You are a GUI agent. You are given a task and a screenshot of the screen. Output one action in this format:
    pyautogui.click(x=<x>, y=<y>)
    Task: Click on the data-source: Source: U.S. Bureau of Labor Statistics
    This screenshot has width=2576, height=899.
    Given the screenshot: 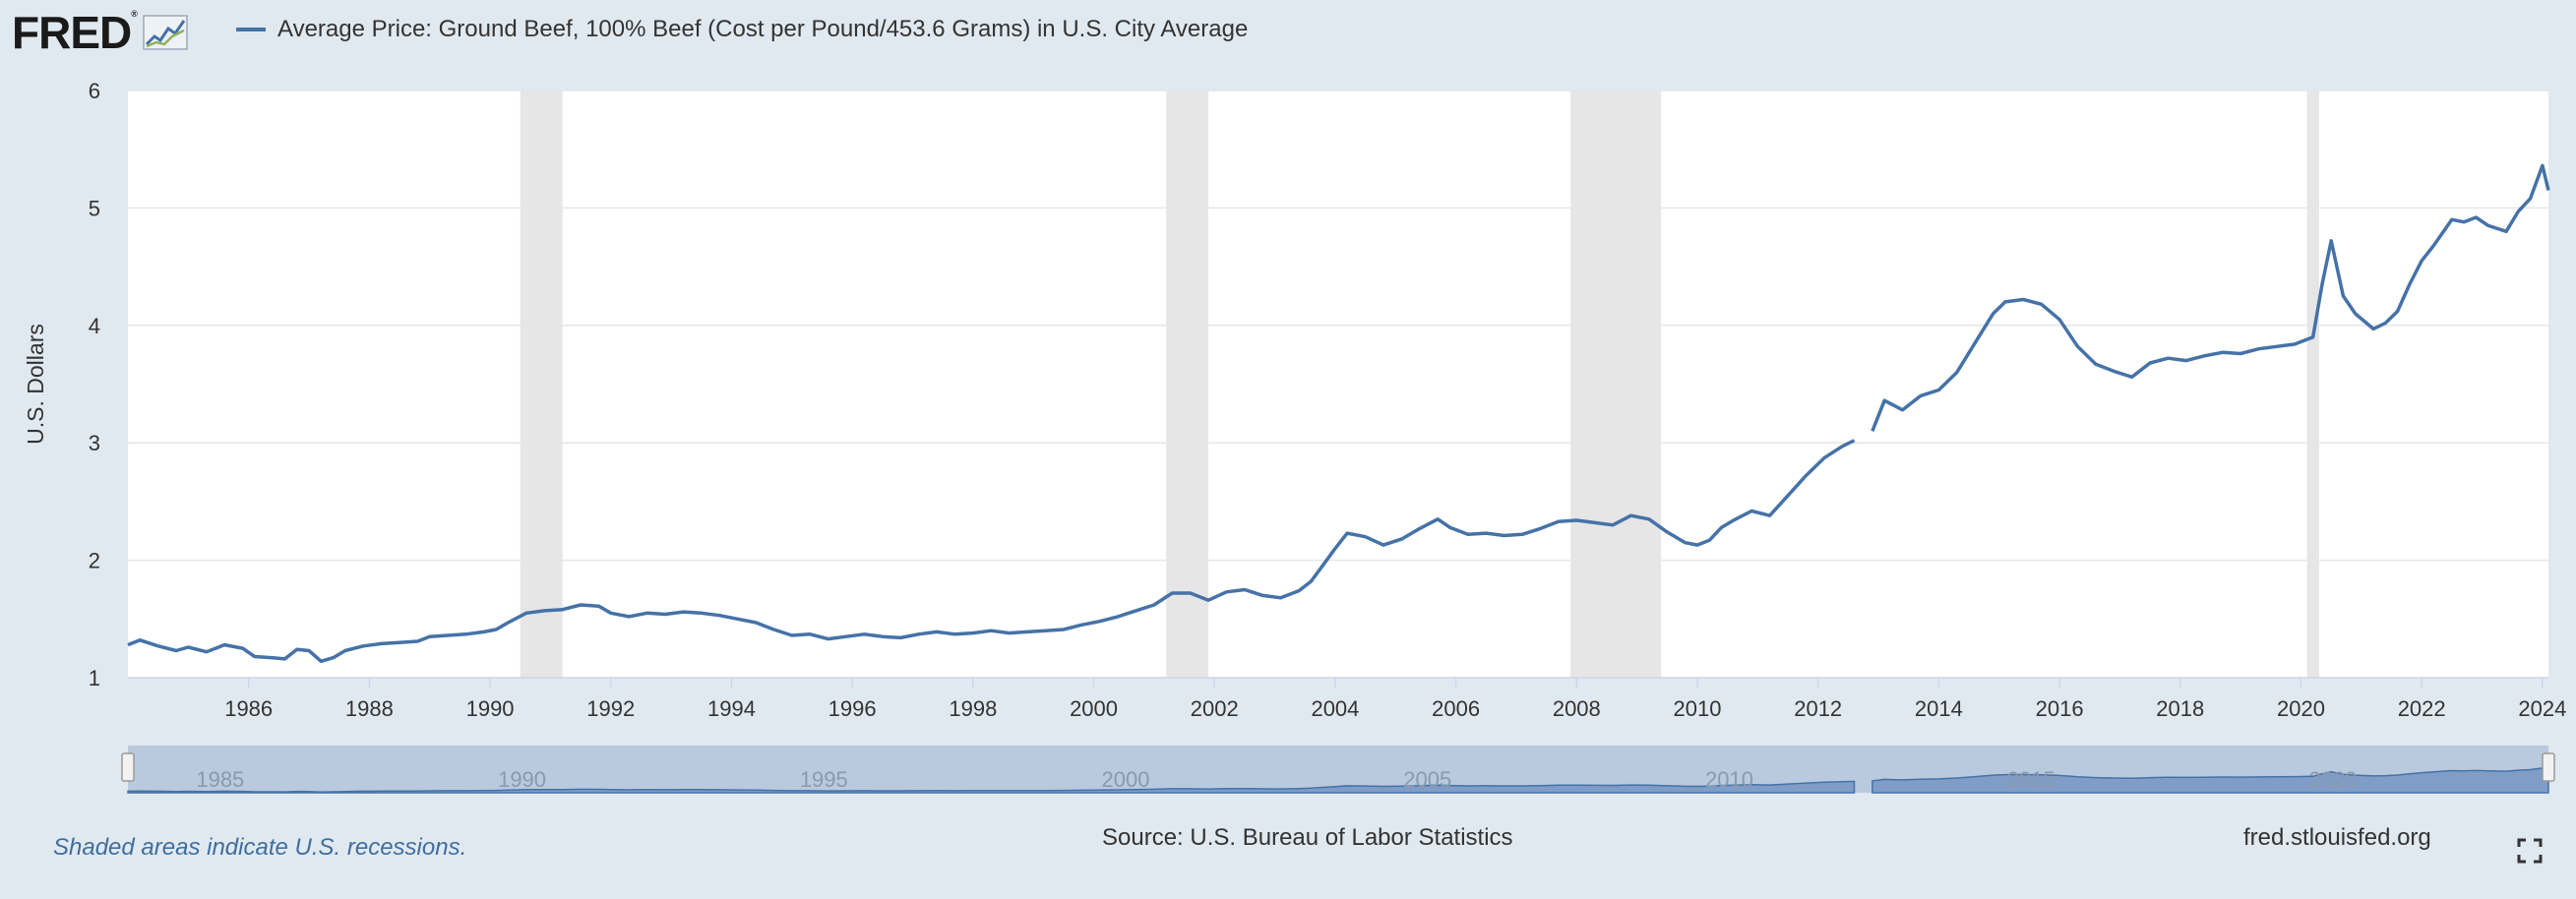 What is the action you would take?
    pyautogui.click(x=1307, y=837)
    